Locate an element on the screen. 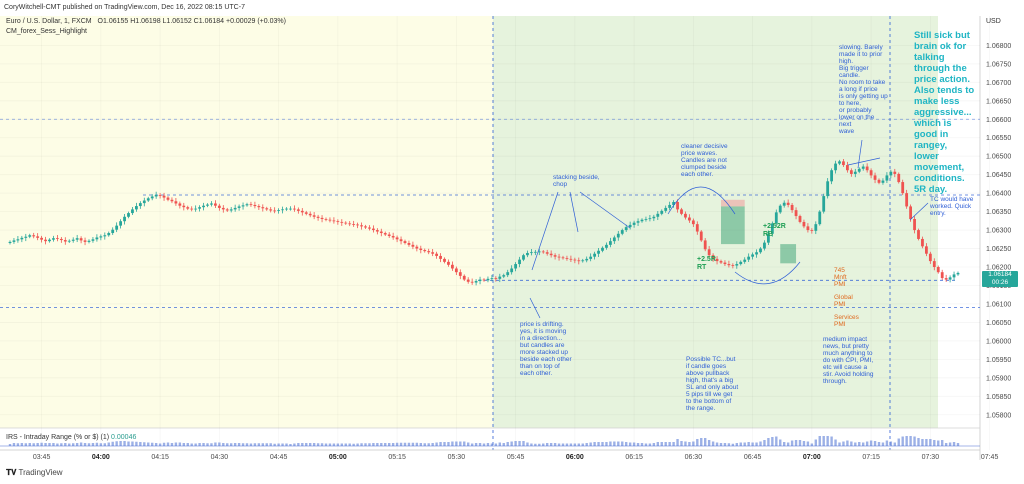 The height and width of the screenshot is (484, 1024). time-tick-label: 03:45 is located at coordinates (42, 457).